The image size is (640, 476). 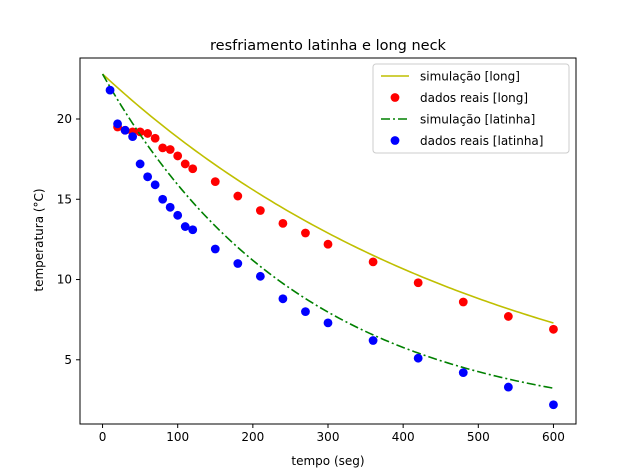 I want to click on legend-label-0: simulação [long], so click(x=470, y=77).